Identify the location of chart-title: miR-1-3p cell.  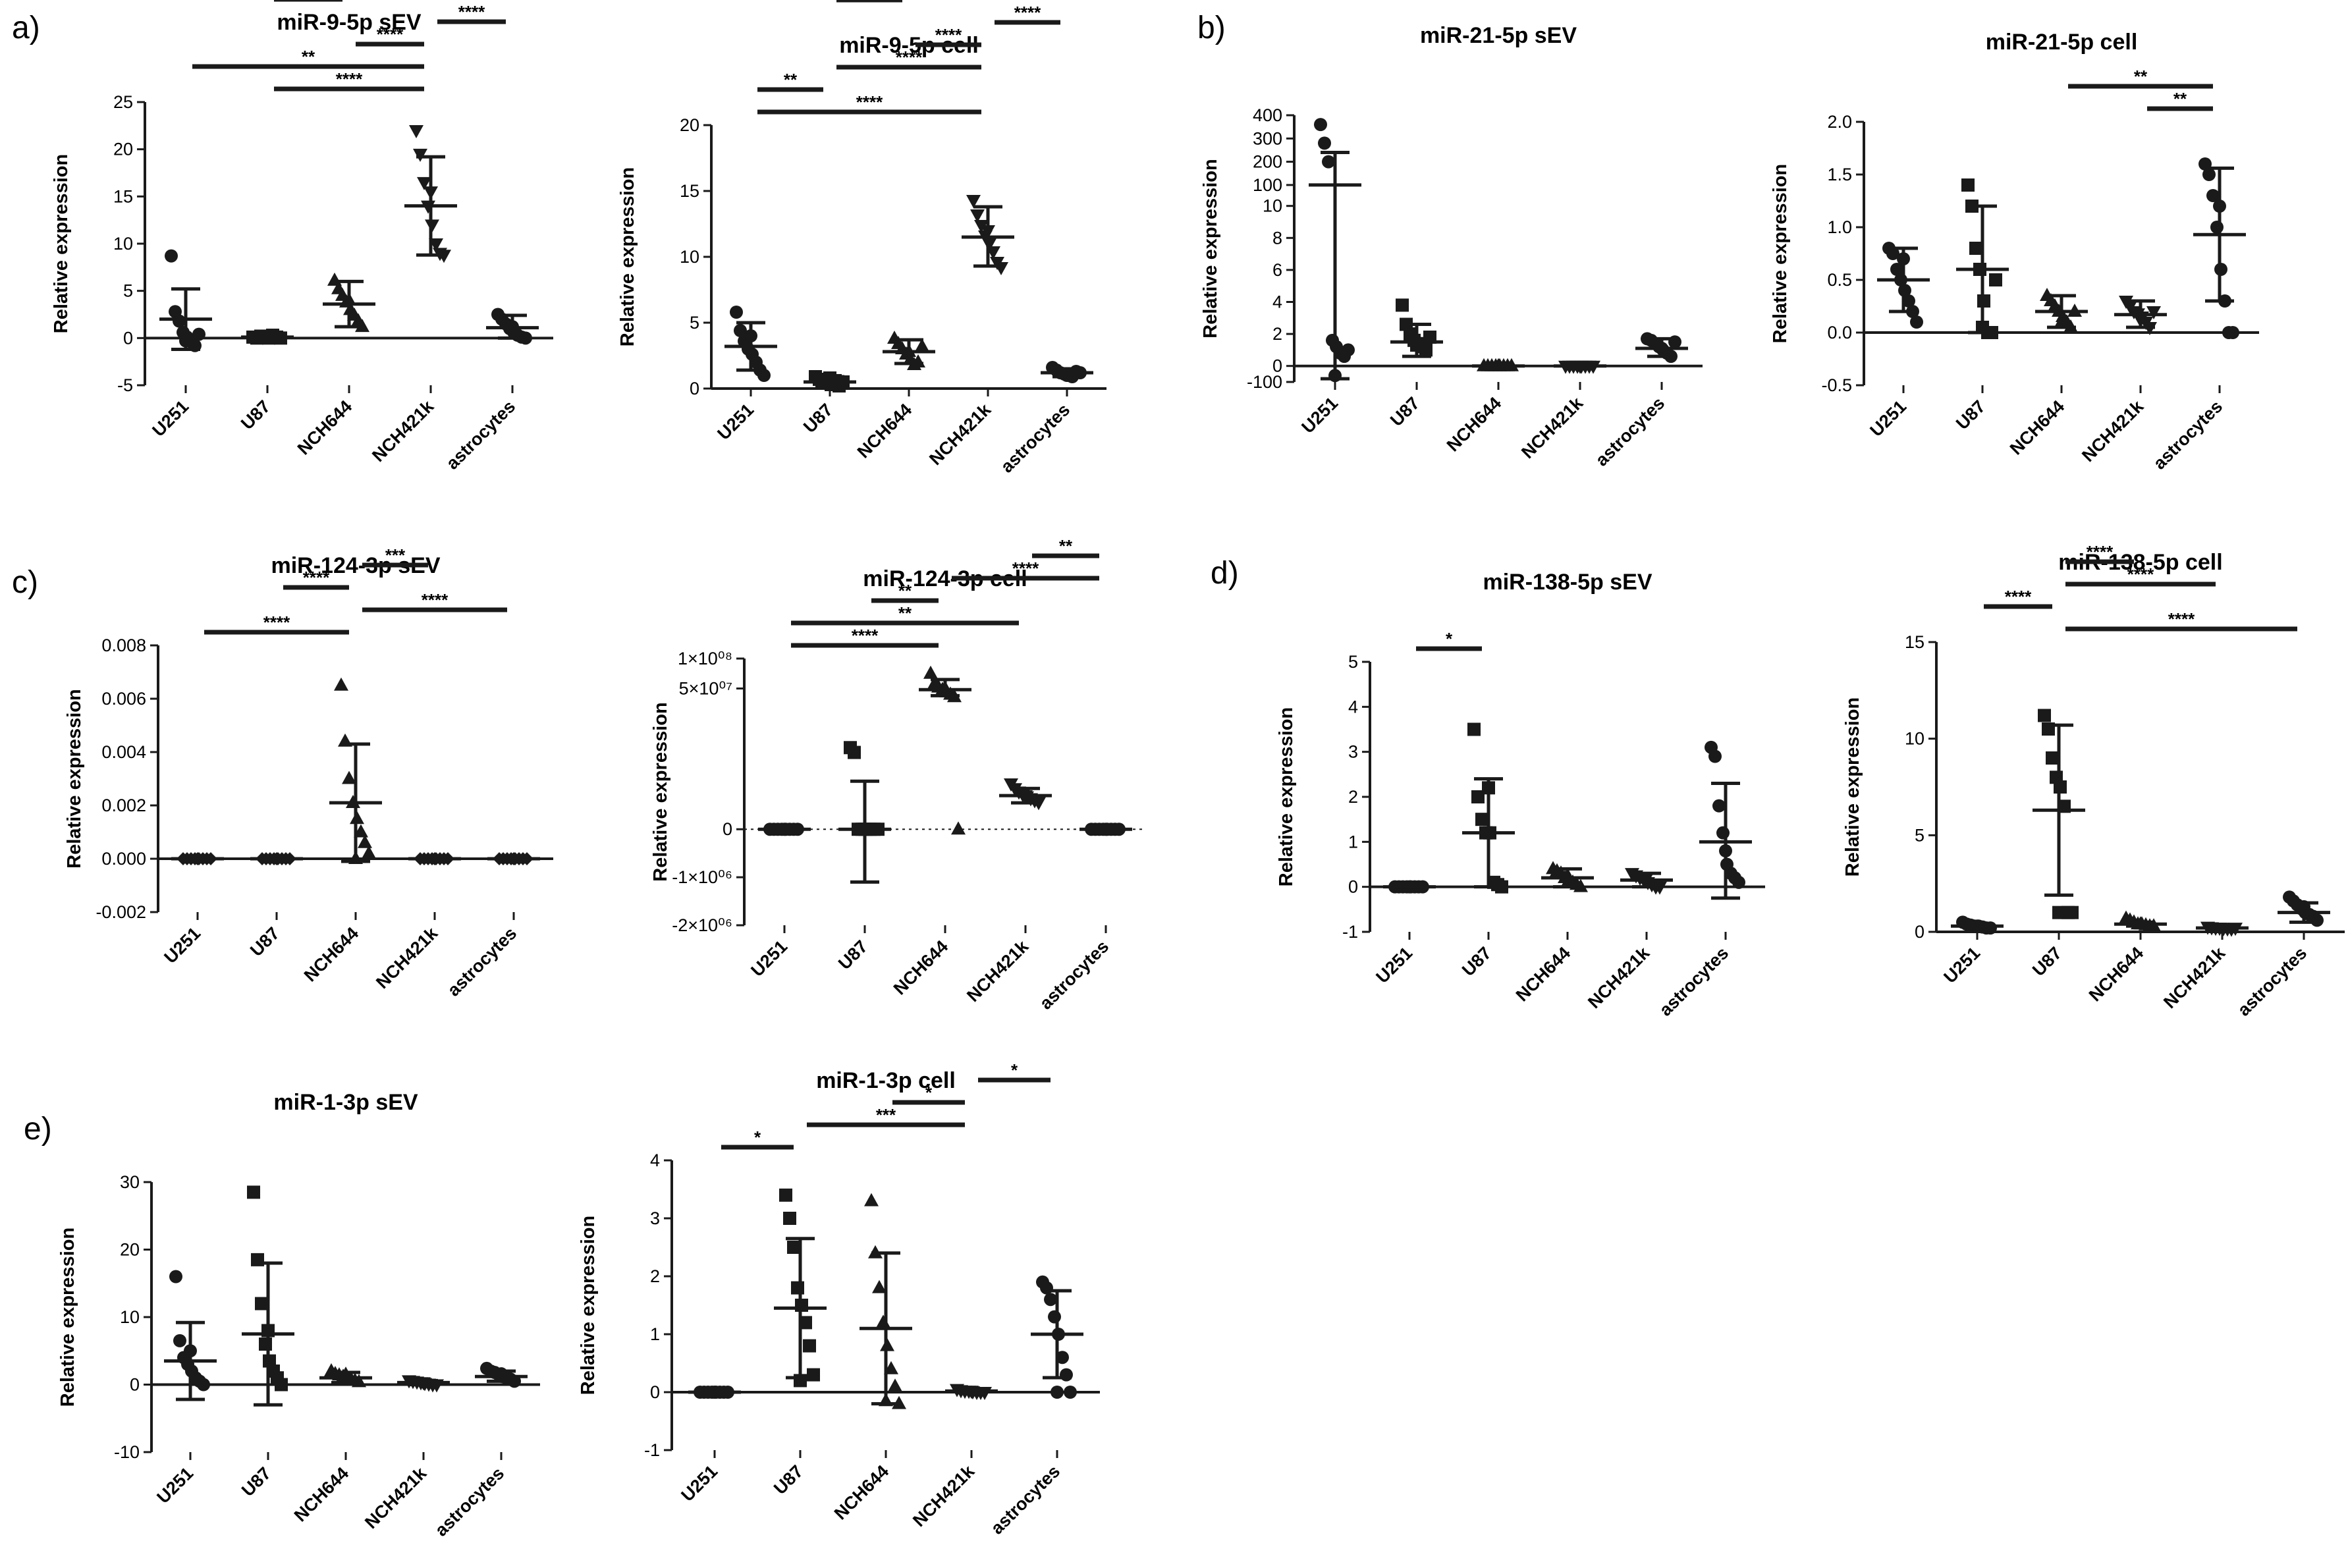
(886, 1081).